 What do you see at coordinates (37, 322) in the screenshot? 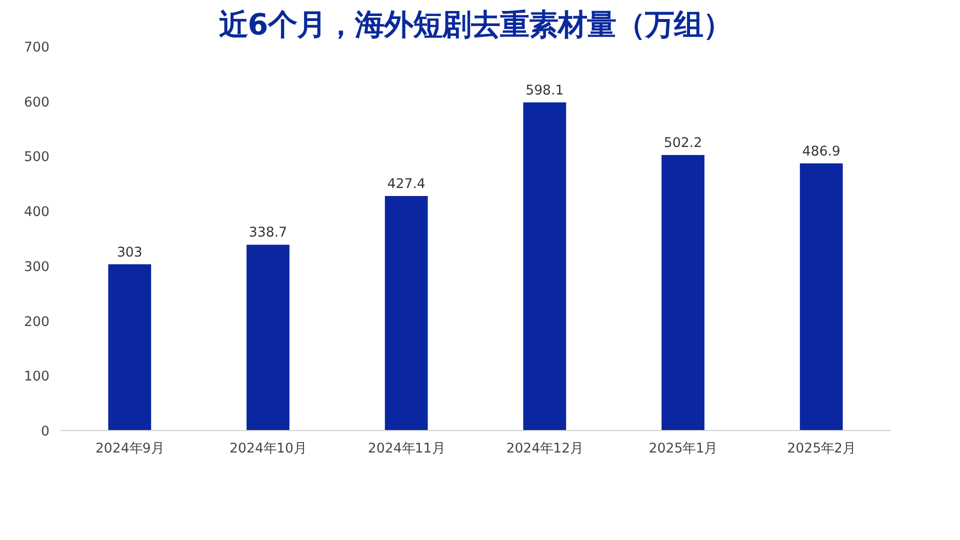
I see `y-tick-label: 200` at bounding box center [37, 322].